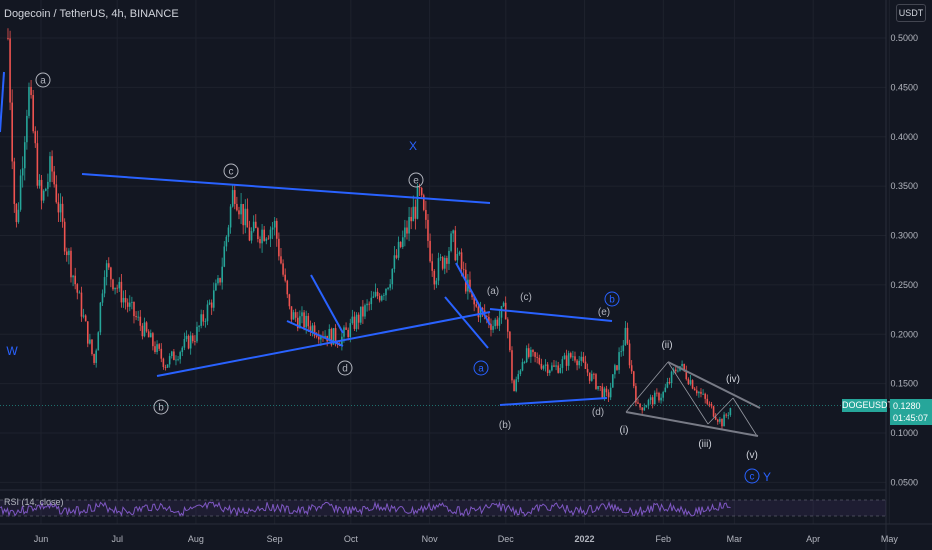 The image size is (932, 550). Describe the element at coordinates (91, 14) in the screenshot. I see `chart-title: Dogecoin / TetherUS, 4h, BINANCE` at that location.